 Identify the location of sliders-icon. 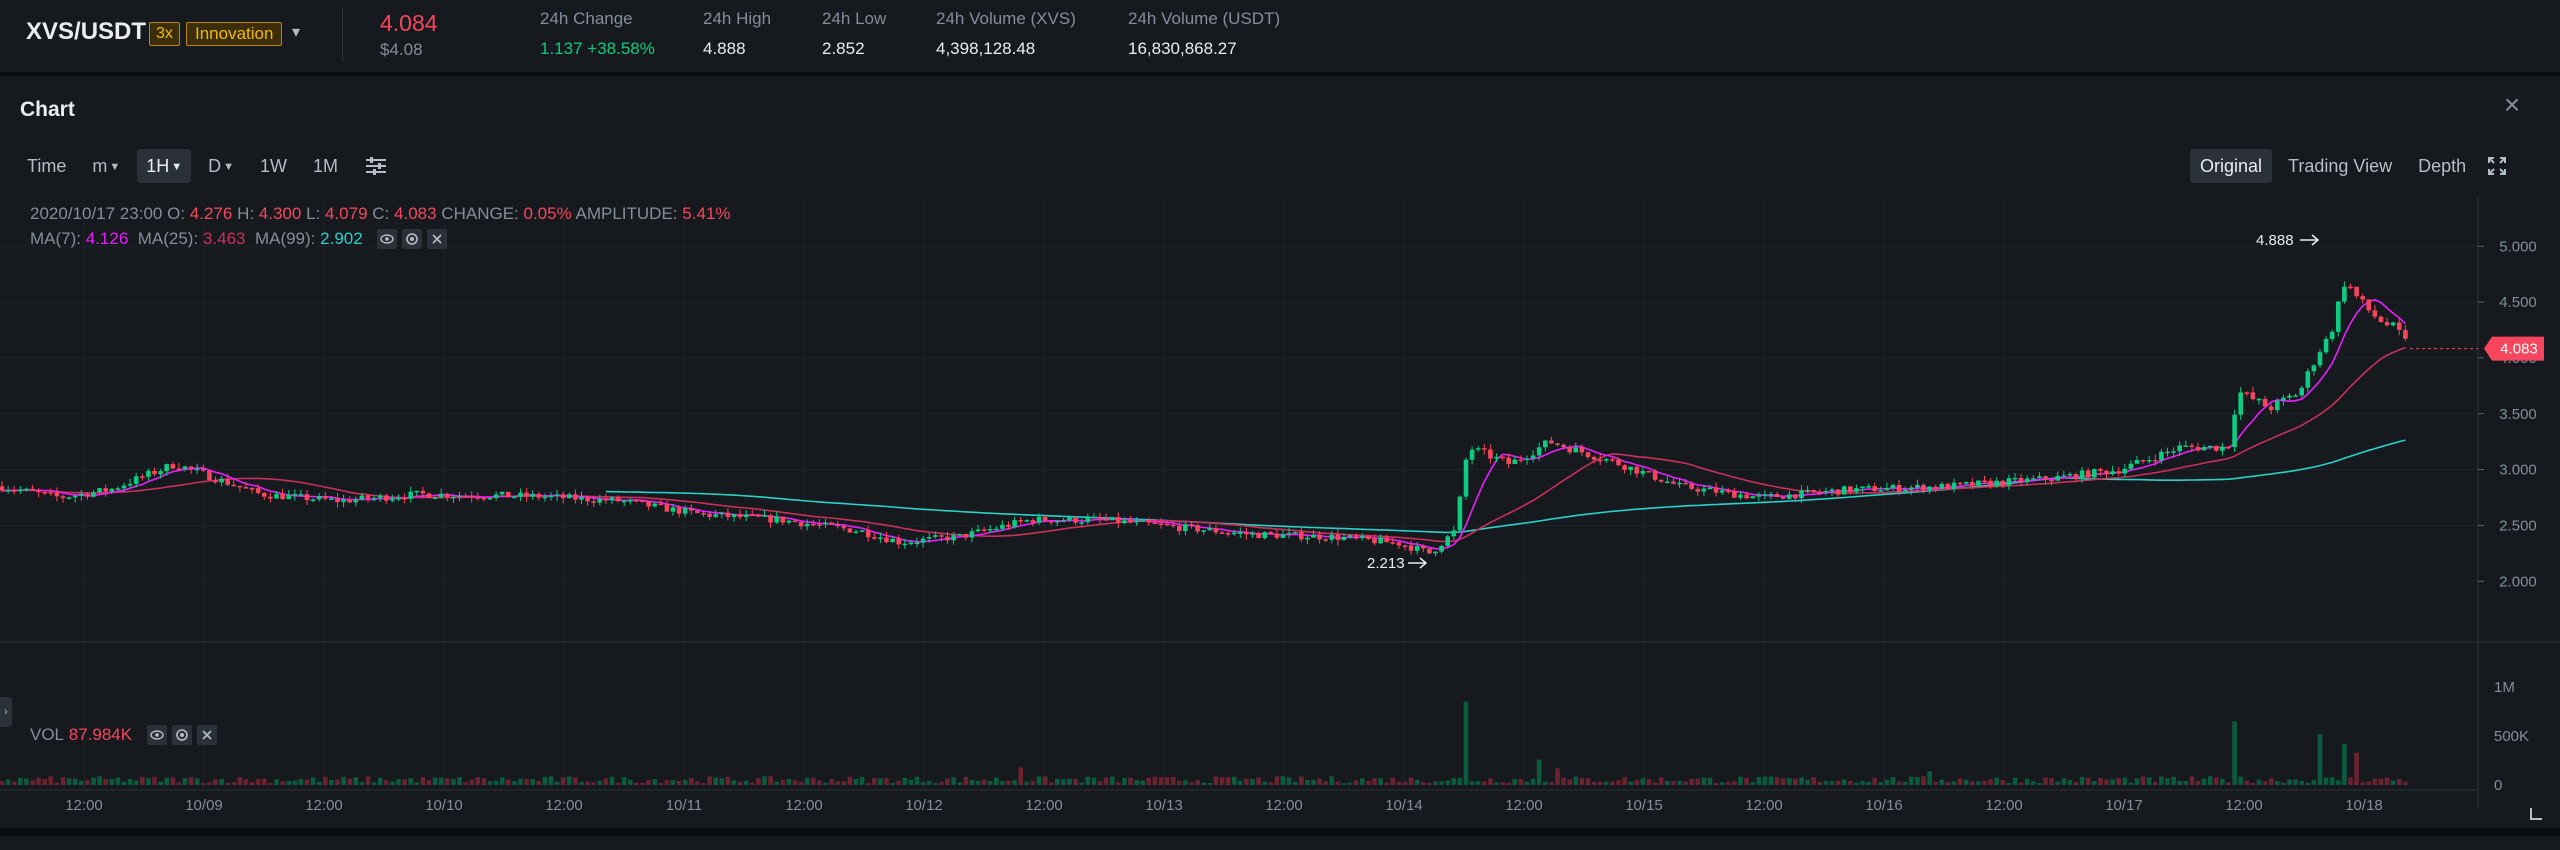
(376, 166).